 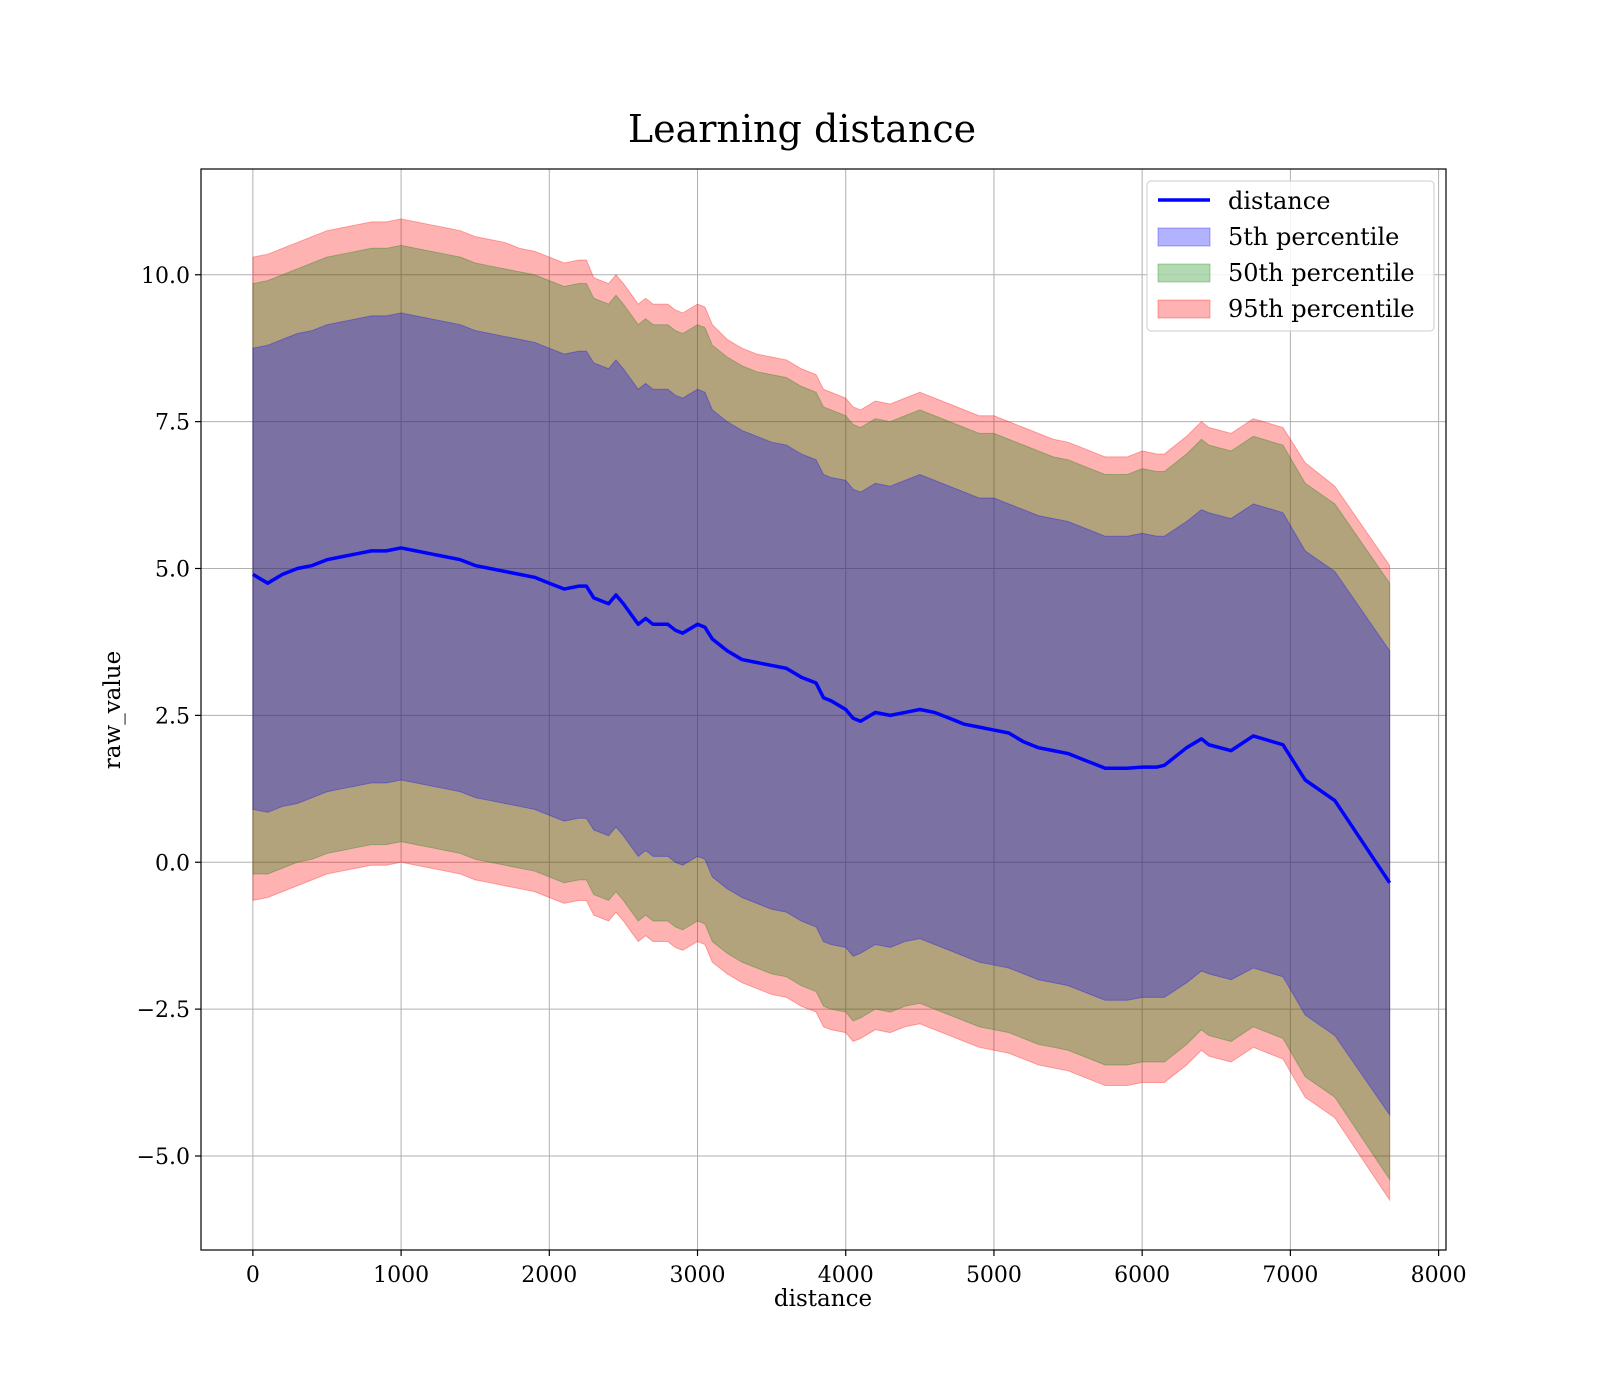 I want to click on y-tick-label: 0.0, so click(x=172, y=863).